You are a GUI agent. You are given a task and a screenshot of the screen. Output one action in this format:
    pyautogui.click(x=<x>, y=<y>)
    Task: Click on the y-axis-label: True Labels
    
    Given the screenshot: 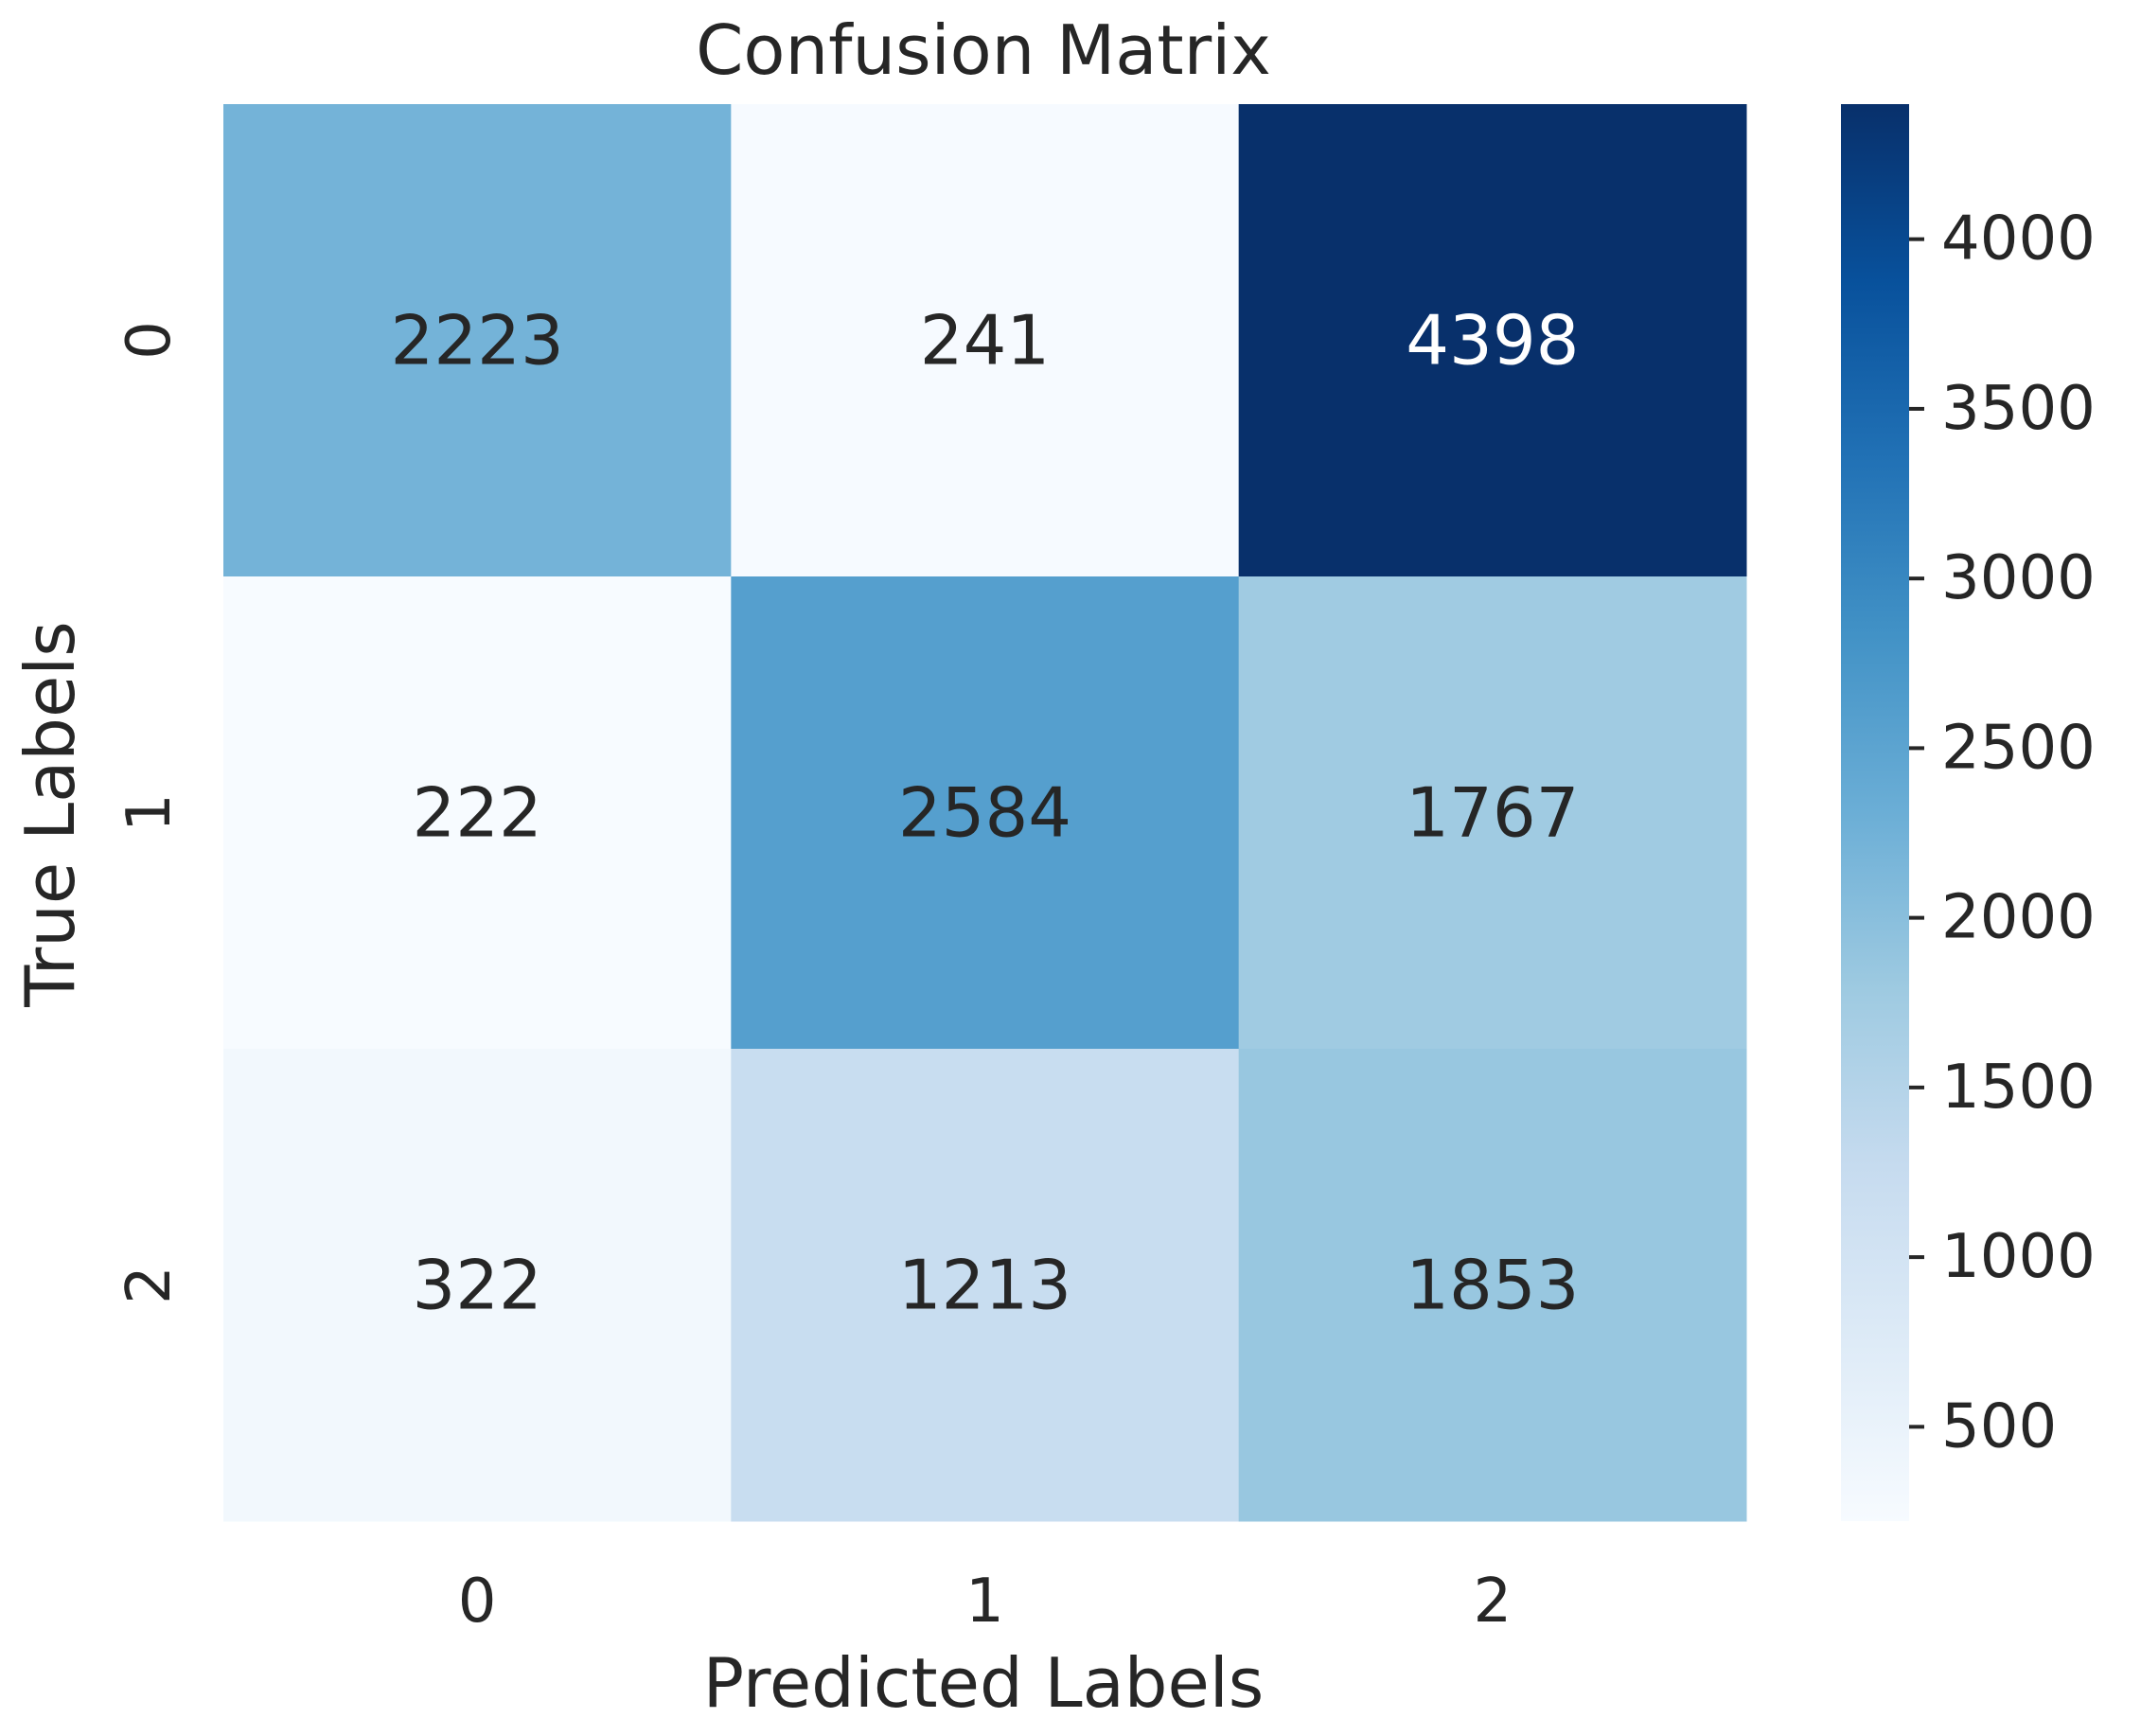 What is the action you would take?
    pyautogui.click(x=50, y=814)
    